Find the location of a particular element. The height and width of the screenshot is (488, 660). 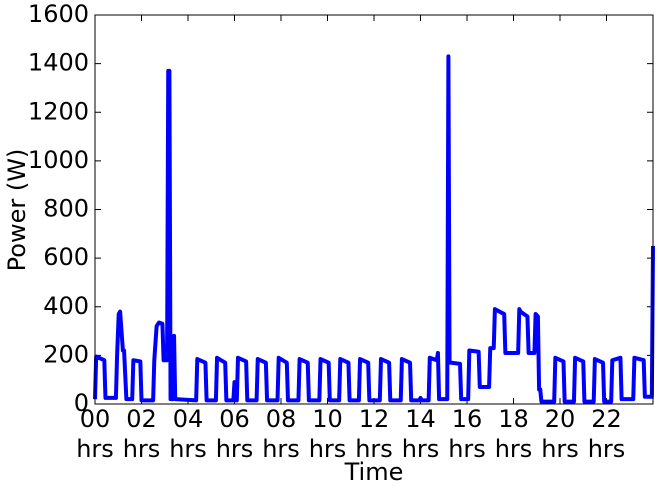

x-tick-label: 20 hrs is located at coordinates (560, 434).